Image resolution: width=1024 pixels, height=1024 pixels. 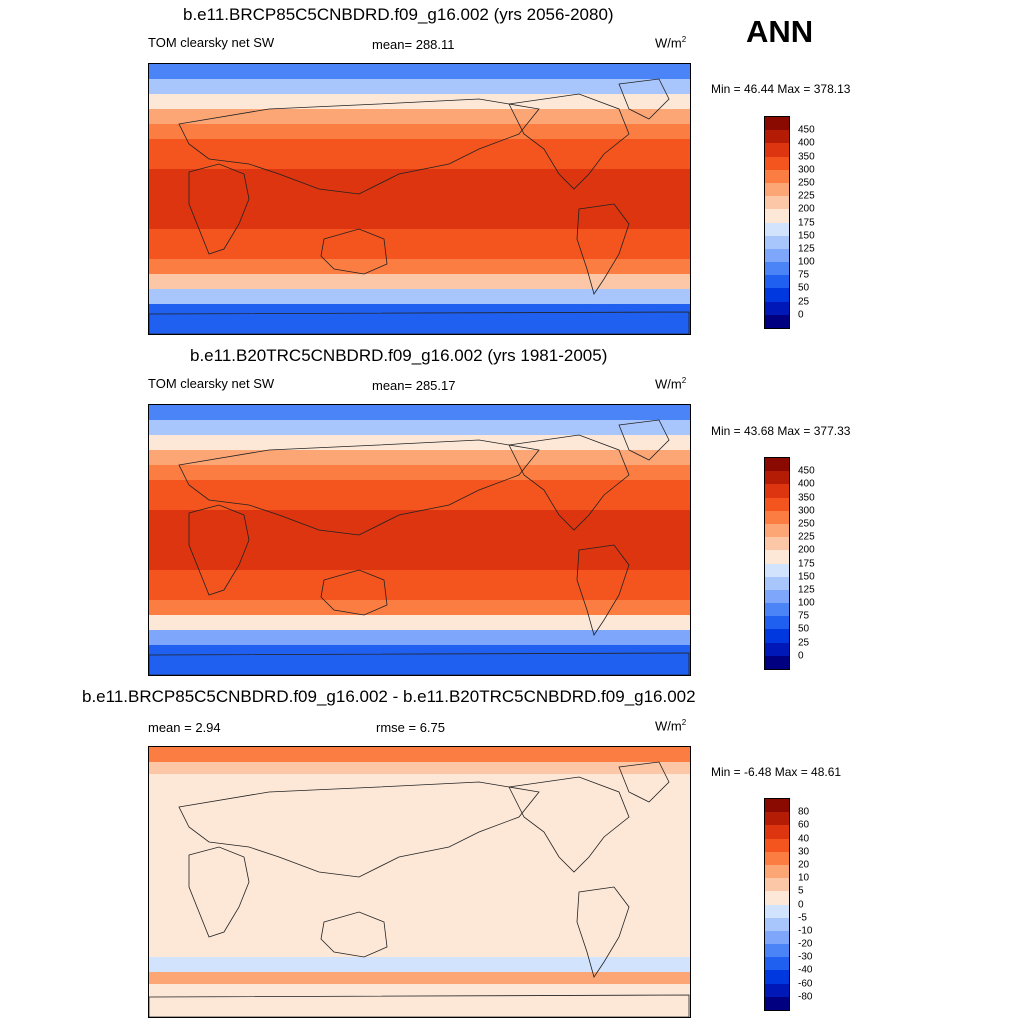 What do you see at coordinates (804, 288) in the screenshot?
I see `panel1-colorbar-tick-label: 50` at bounding box center [804, 288].